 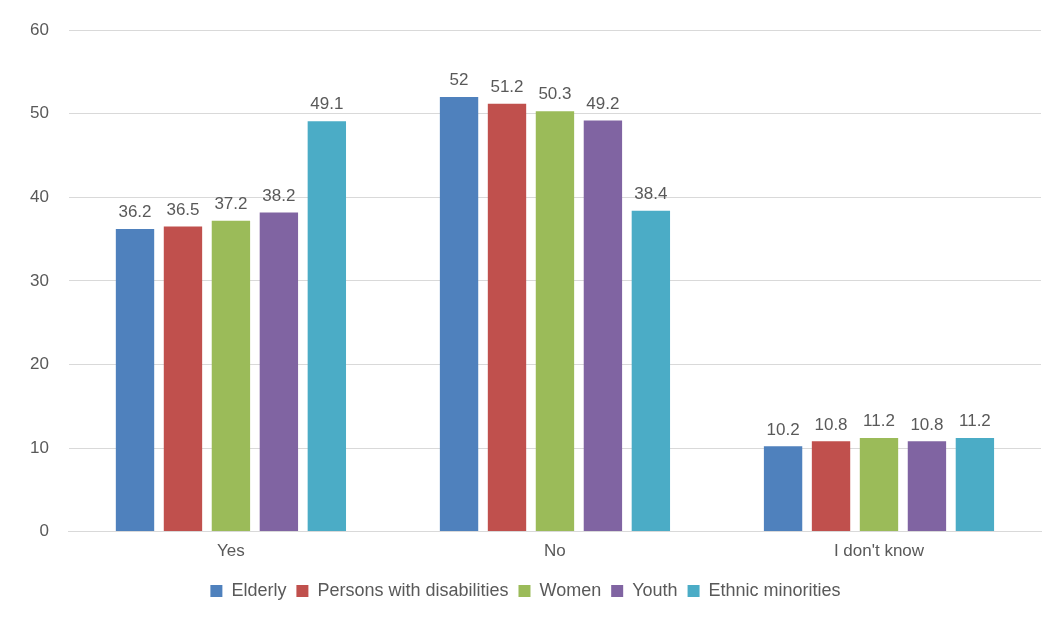 What do you see at coordinates (879, 551) in the screenshot?
I see `x-tick-label: I don't know` at bounding box center [879, 551].